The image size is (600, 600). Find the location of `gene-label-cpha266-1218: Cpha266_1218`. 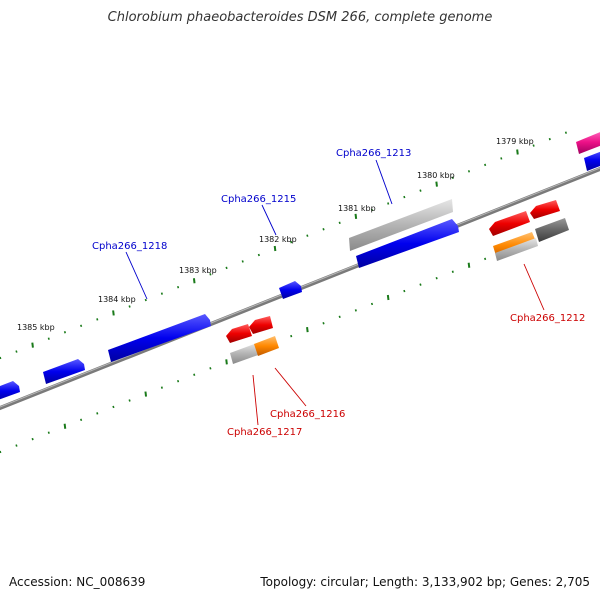

gene-label-cpha266-1218: Cpha266_1218 is located at coordinates (129, 246).